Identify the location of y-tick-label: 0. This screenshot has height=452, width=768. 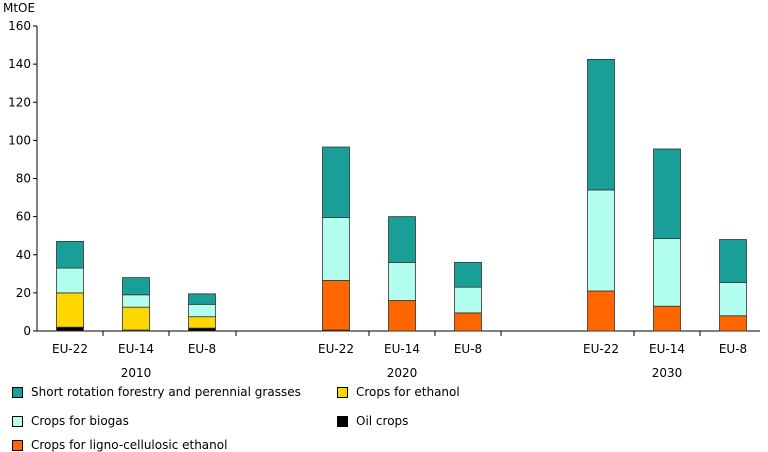
(27, 331).